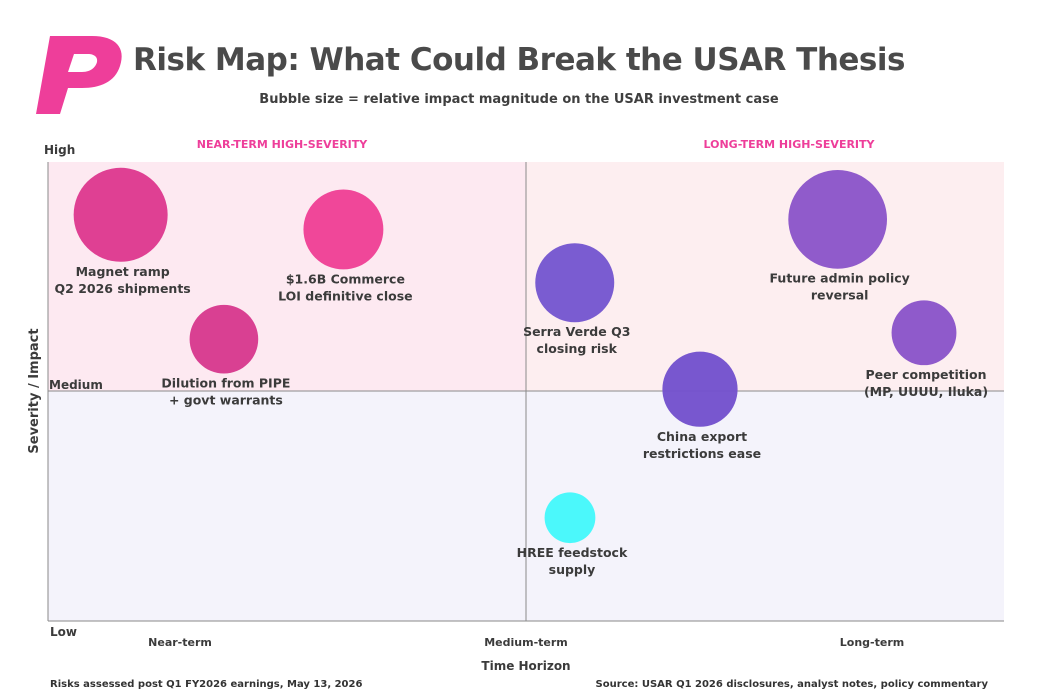  What do you see at coordinates (525, 666) in the screenshot?
I see `x-axis-title: Time Horizon` at bounding box center [525, 666].